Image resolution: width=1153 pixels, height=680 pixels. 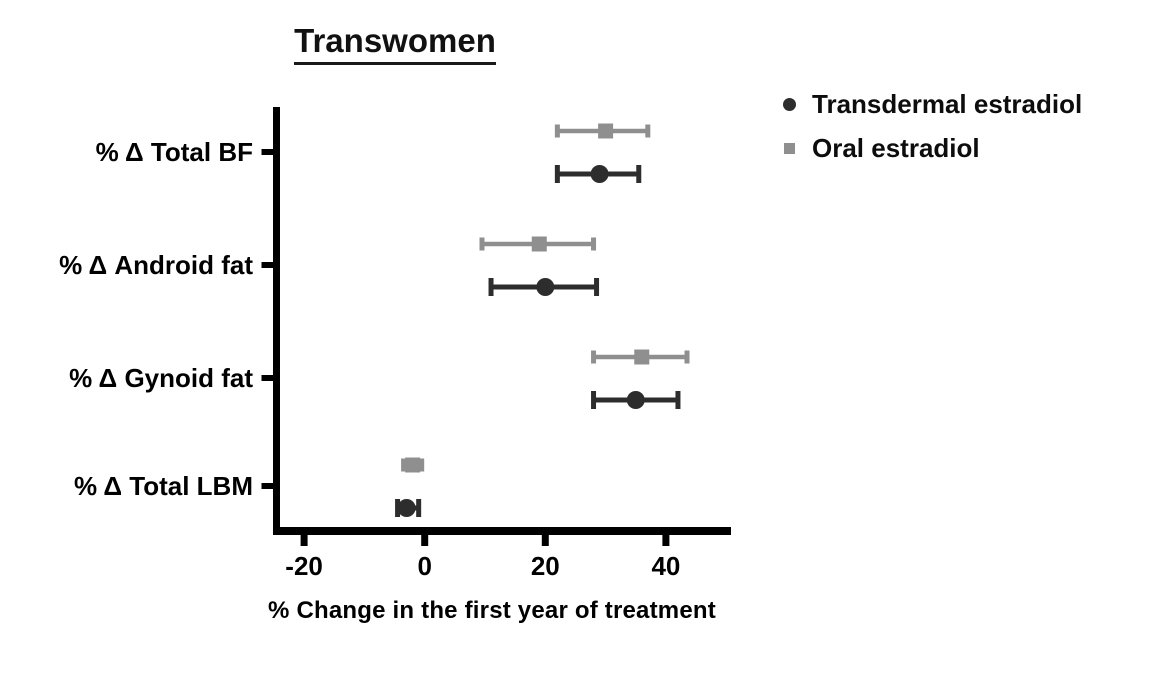 What do you see at coordinates (161, 378) in the screenshot?
I see `y-axis-label: % Δ Gynoid fat` at bounding box center [161, 378].